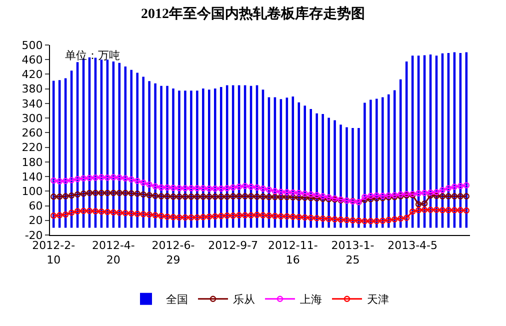 Image resolution: width=506 pixels, height=326 pixels. I want to click on y-tick-label: 260, so click(32, 133).